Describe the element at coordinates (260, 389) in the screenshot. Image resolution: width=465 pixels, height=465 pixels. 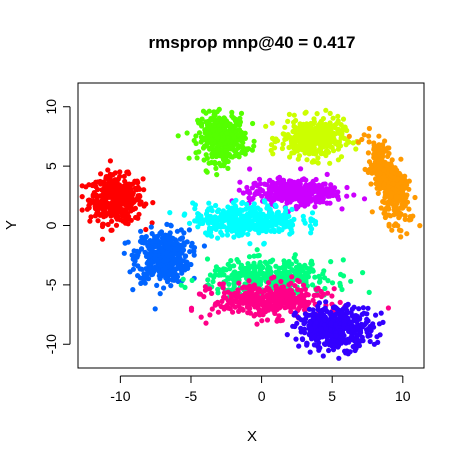
I see `x-axis: -10 -5 0 5 10` at that location.